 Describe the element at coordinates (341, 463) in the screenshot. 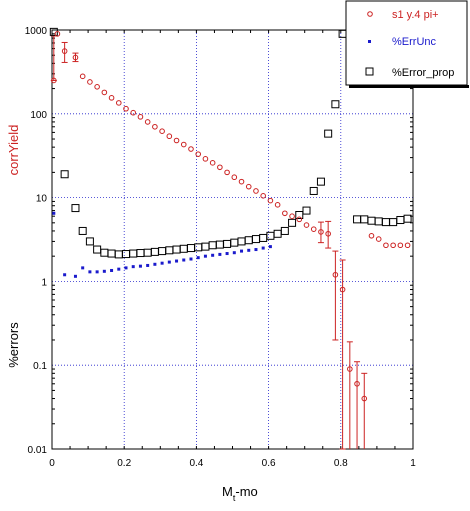

I see `x-tick-label: 0.8` at that location.